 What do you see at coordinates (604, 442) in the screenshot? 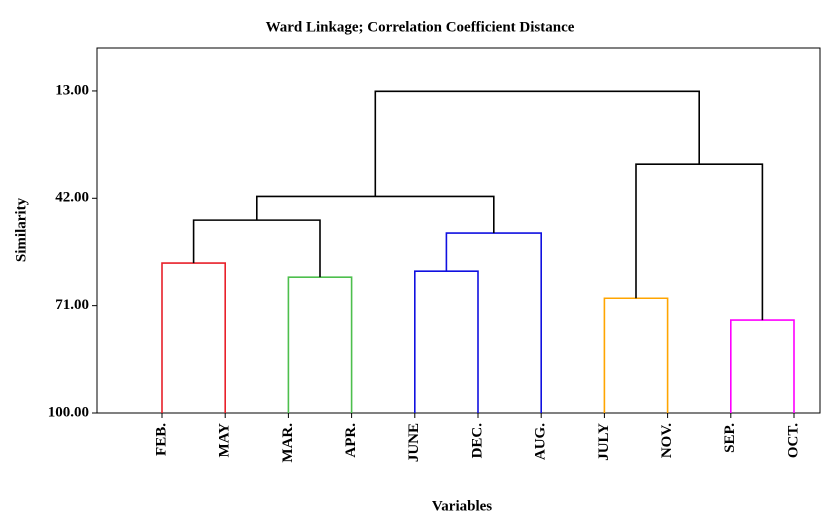
I see `leaf-label: JULY` at bounding box center [604, 442].